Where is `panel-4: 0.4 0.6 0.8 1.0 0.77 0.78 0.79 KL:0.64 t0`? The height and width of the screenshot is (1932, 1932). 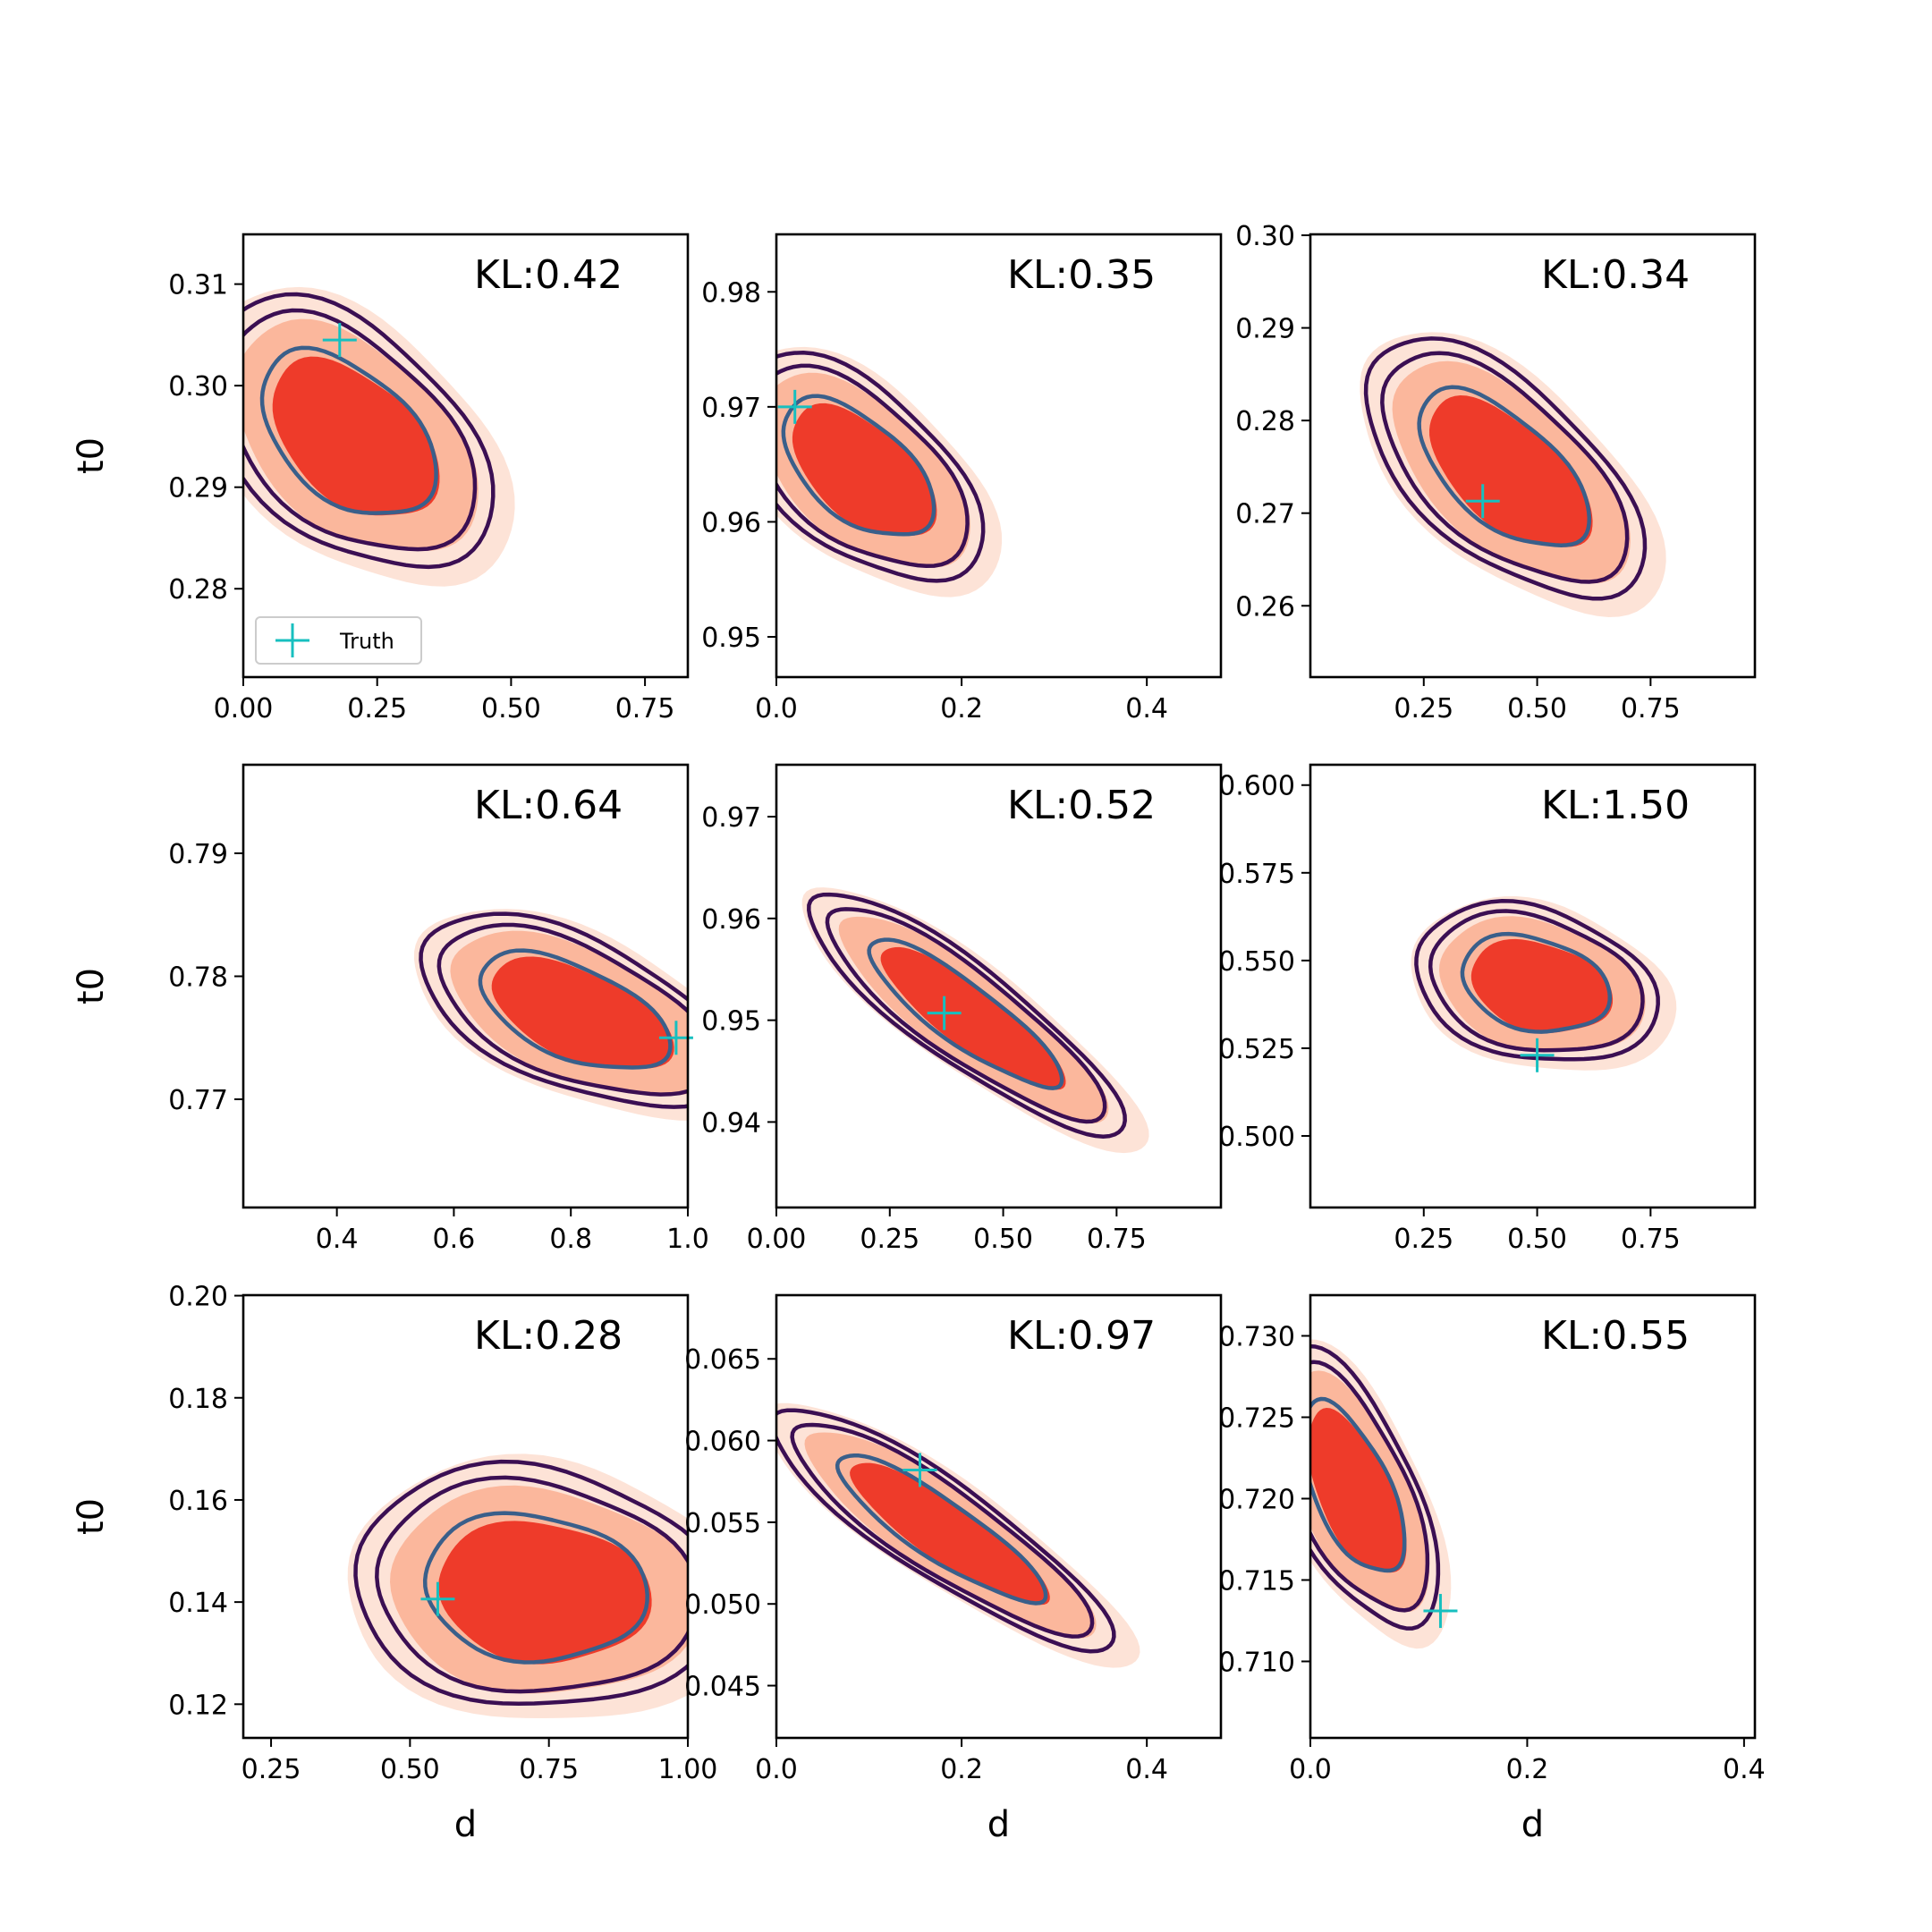 panel-4: 0.4 0.6 0.8 1.0 0.77 0.78 0.79 KL:0.64 t0 is located at coordinates (390, 1009).